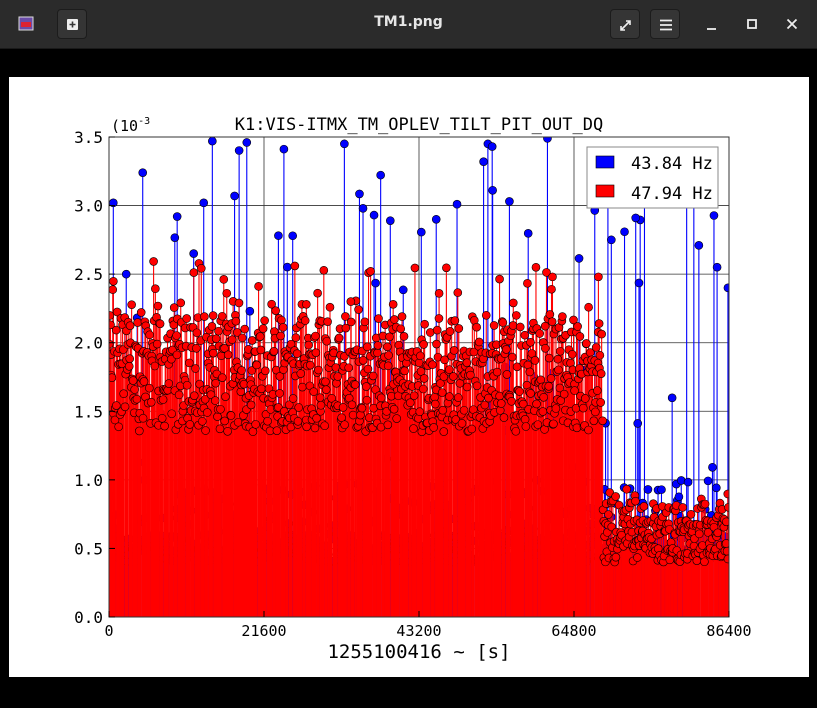  I want to click on minimize-button, so click(712, 24).